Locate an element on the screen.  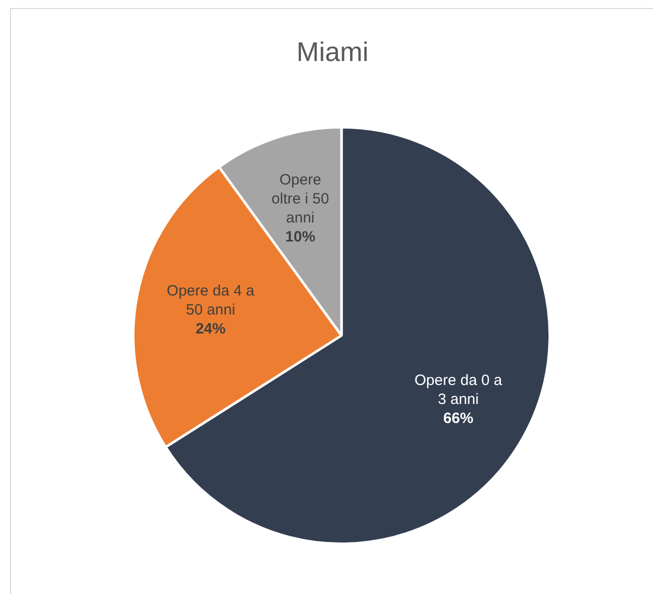
slice-label: Opere da 4 a 50 anni is located at coordinates (211, 300).